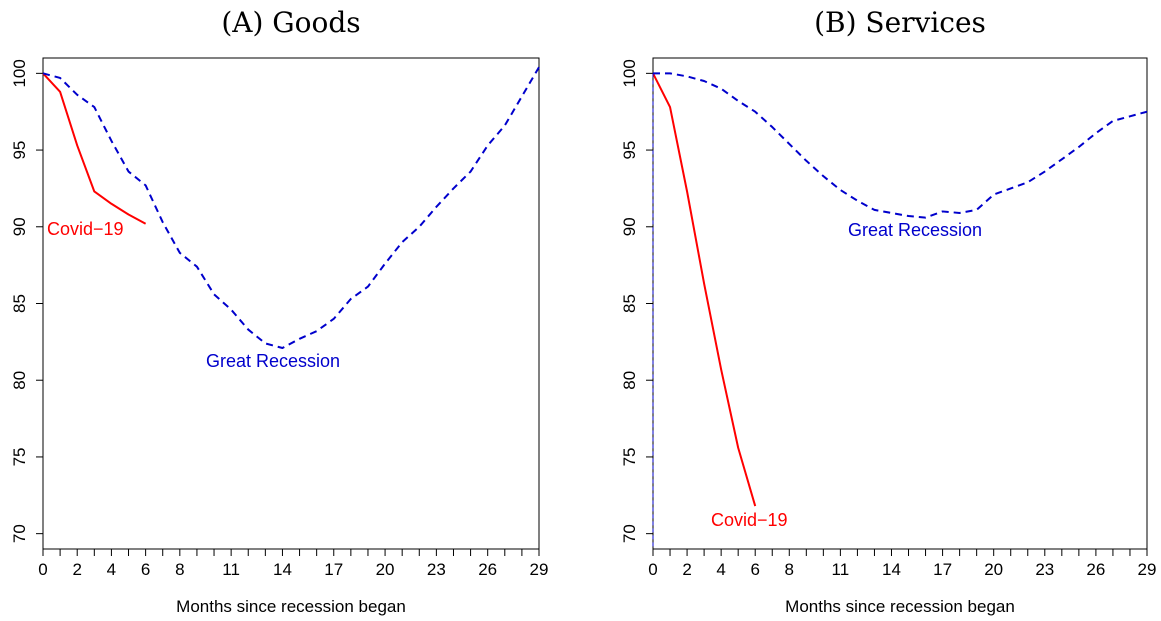  I want to click on panel-title: (B) Services, so click(900, 22).